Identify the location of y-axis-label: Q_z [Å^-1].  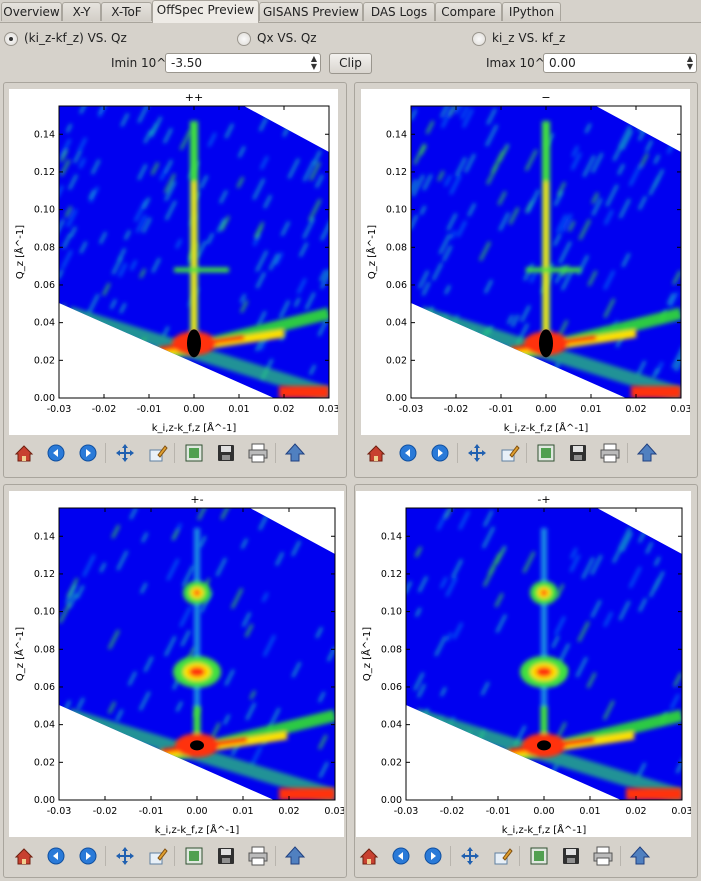
(366, 654).